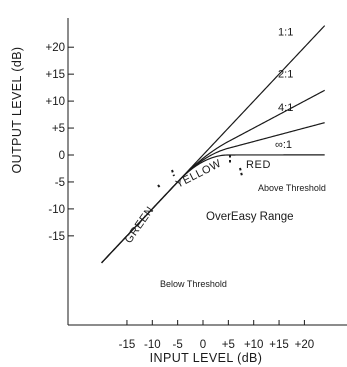  What do you see at coordinates (55, 48) in the screenshot?
I see `y-tick-label: +20` at bounding box center [55, 48].